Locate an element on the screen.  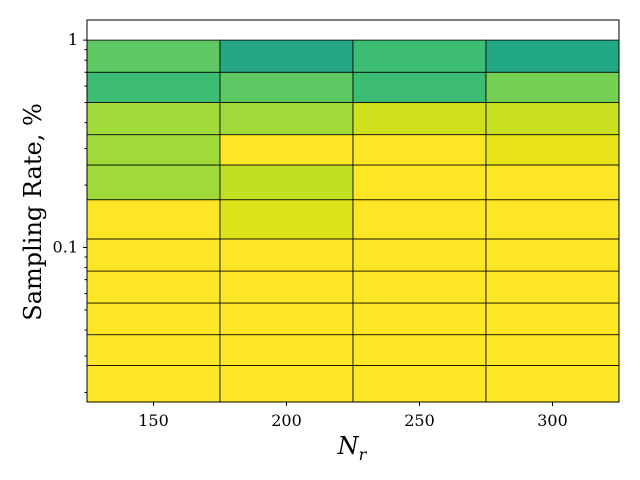
y-tick-label: 0.1 is located at coordinates (65, 247).